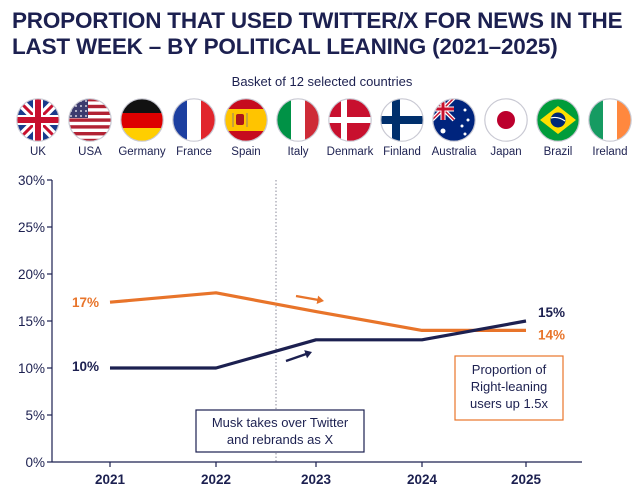  Describe the element at coordinates (280, 439) in the screenshot. I see `musk-annotation-line-2: and rebrands as X` at that location.